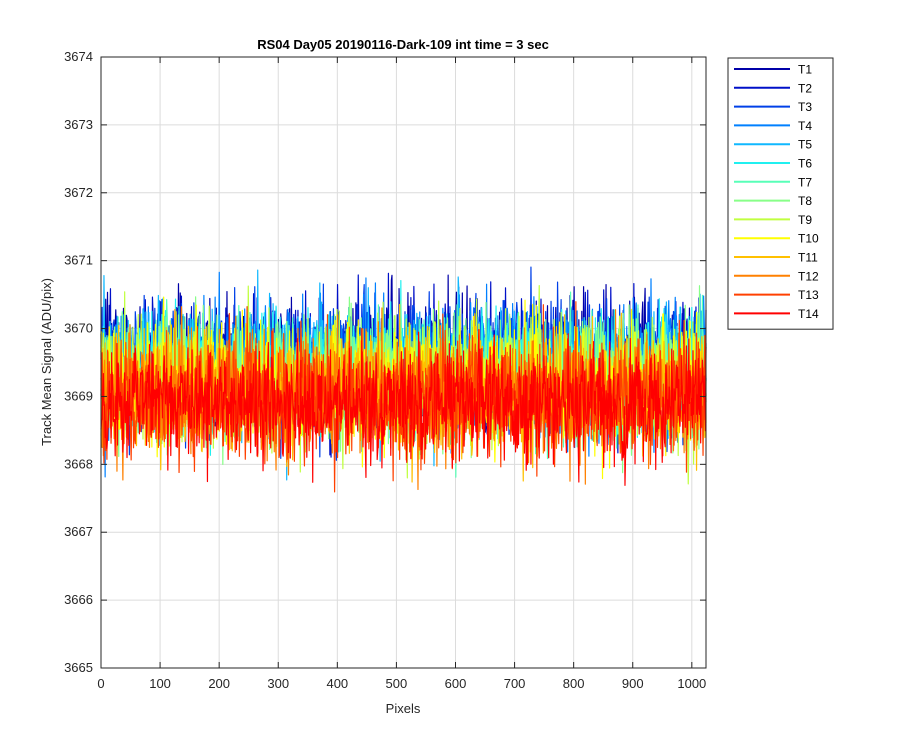  Describe the element at coordinates (515, 683) in the screenshot. I see `x-tick-label: 700` at that location.